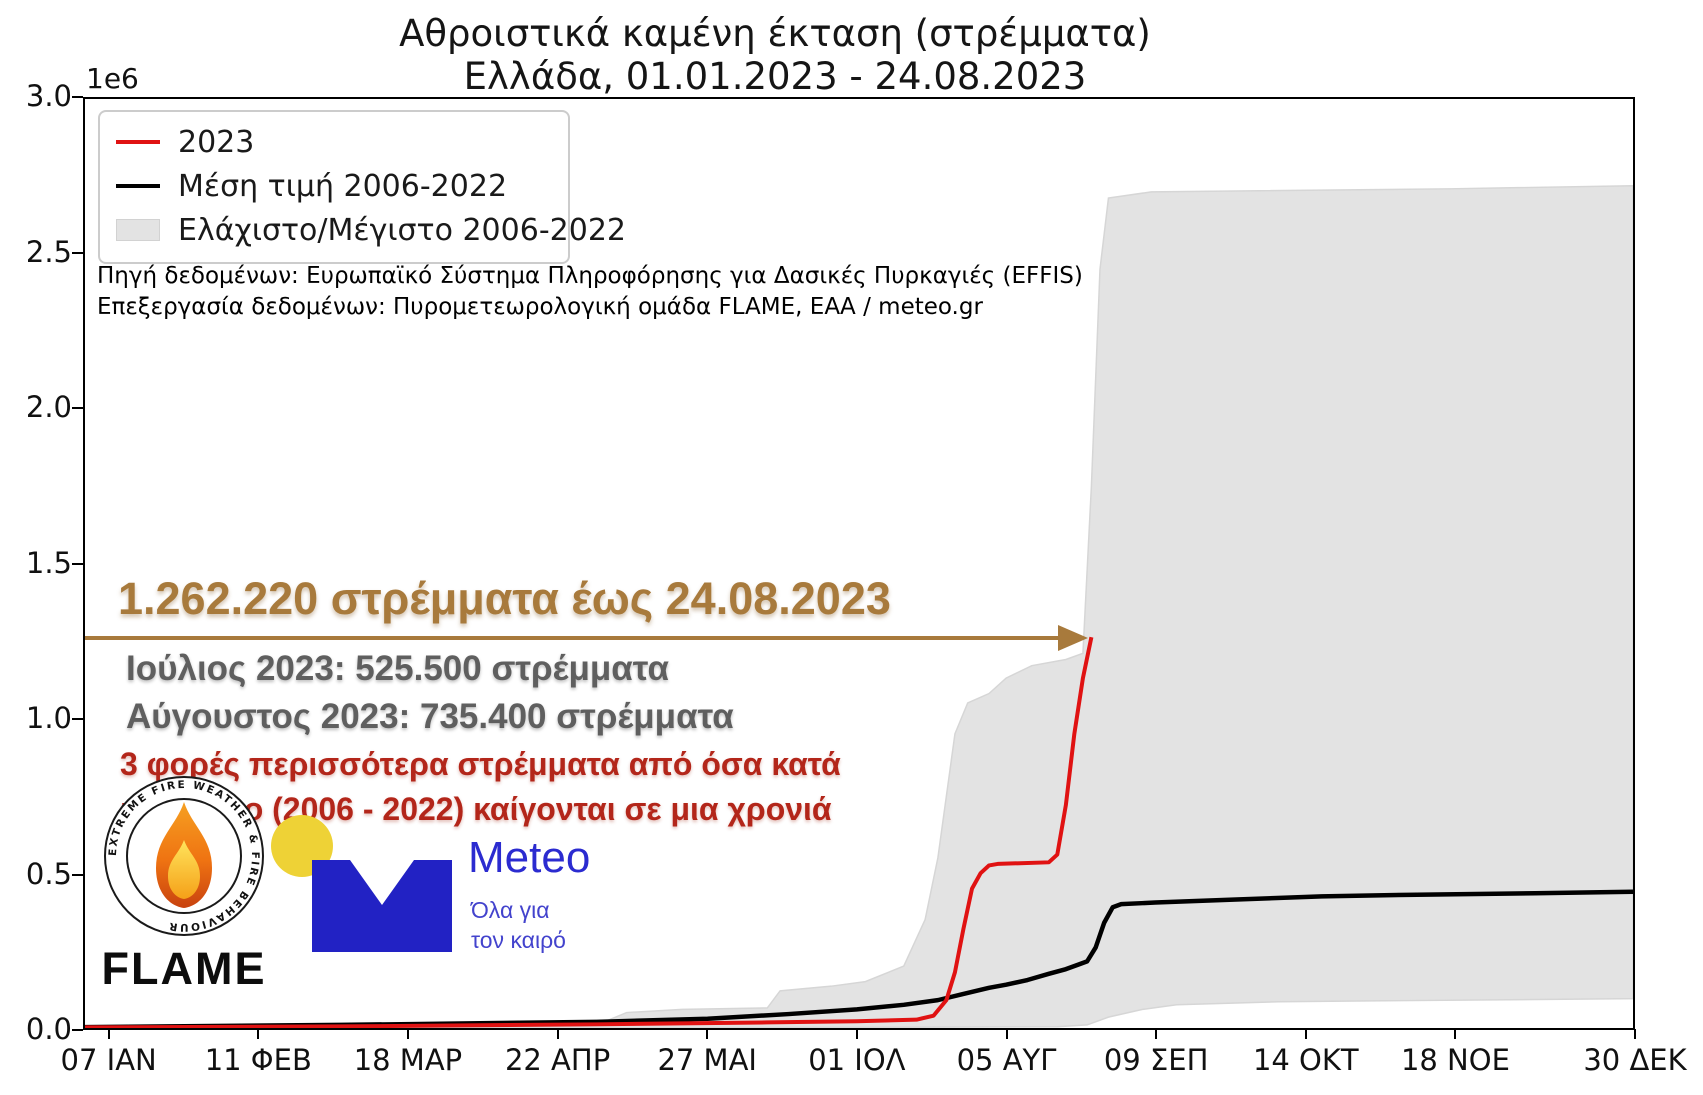 This screenshot has height=1095, width=1703. I want to click on legend-item-mean: Μέση τιμή 2006-2022, so click(334, 186).